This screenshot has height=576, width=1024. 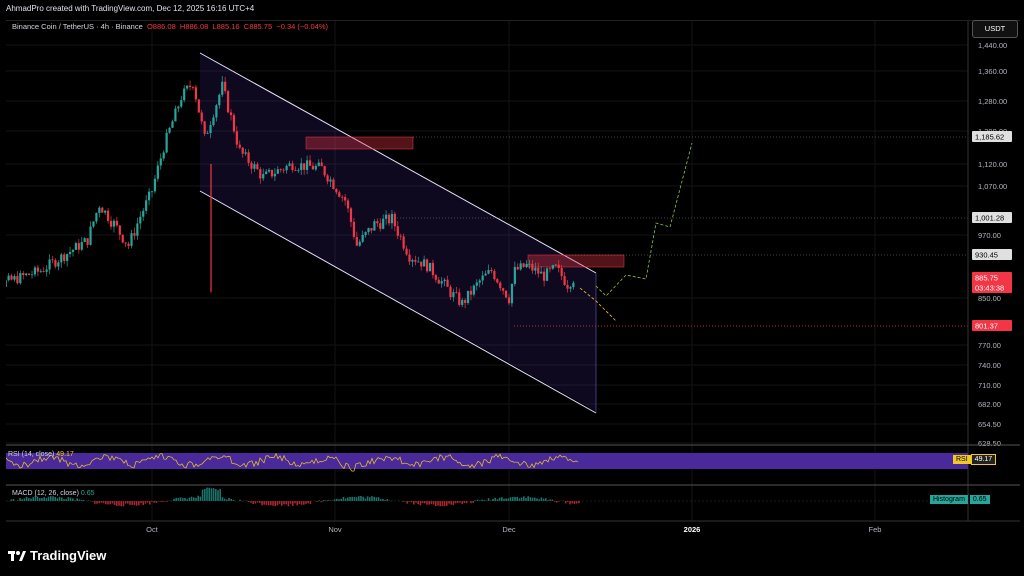 What do you see at coordinates (995, 29) in the screenshot?
I see `currency-button: USDT` at bounding box center [995, 29].